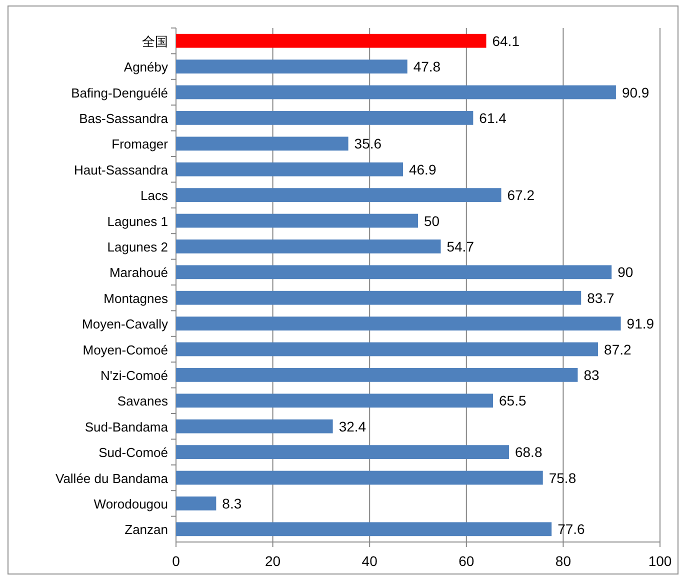 The height and width of the screenshot is (580, 684). I want to click on y-tick-label: Vallée du Bandama, so click(112, 478).